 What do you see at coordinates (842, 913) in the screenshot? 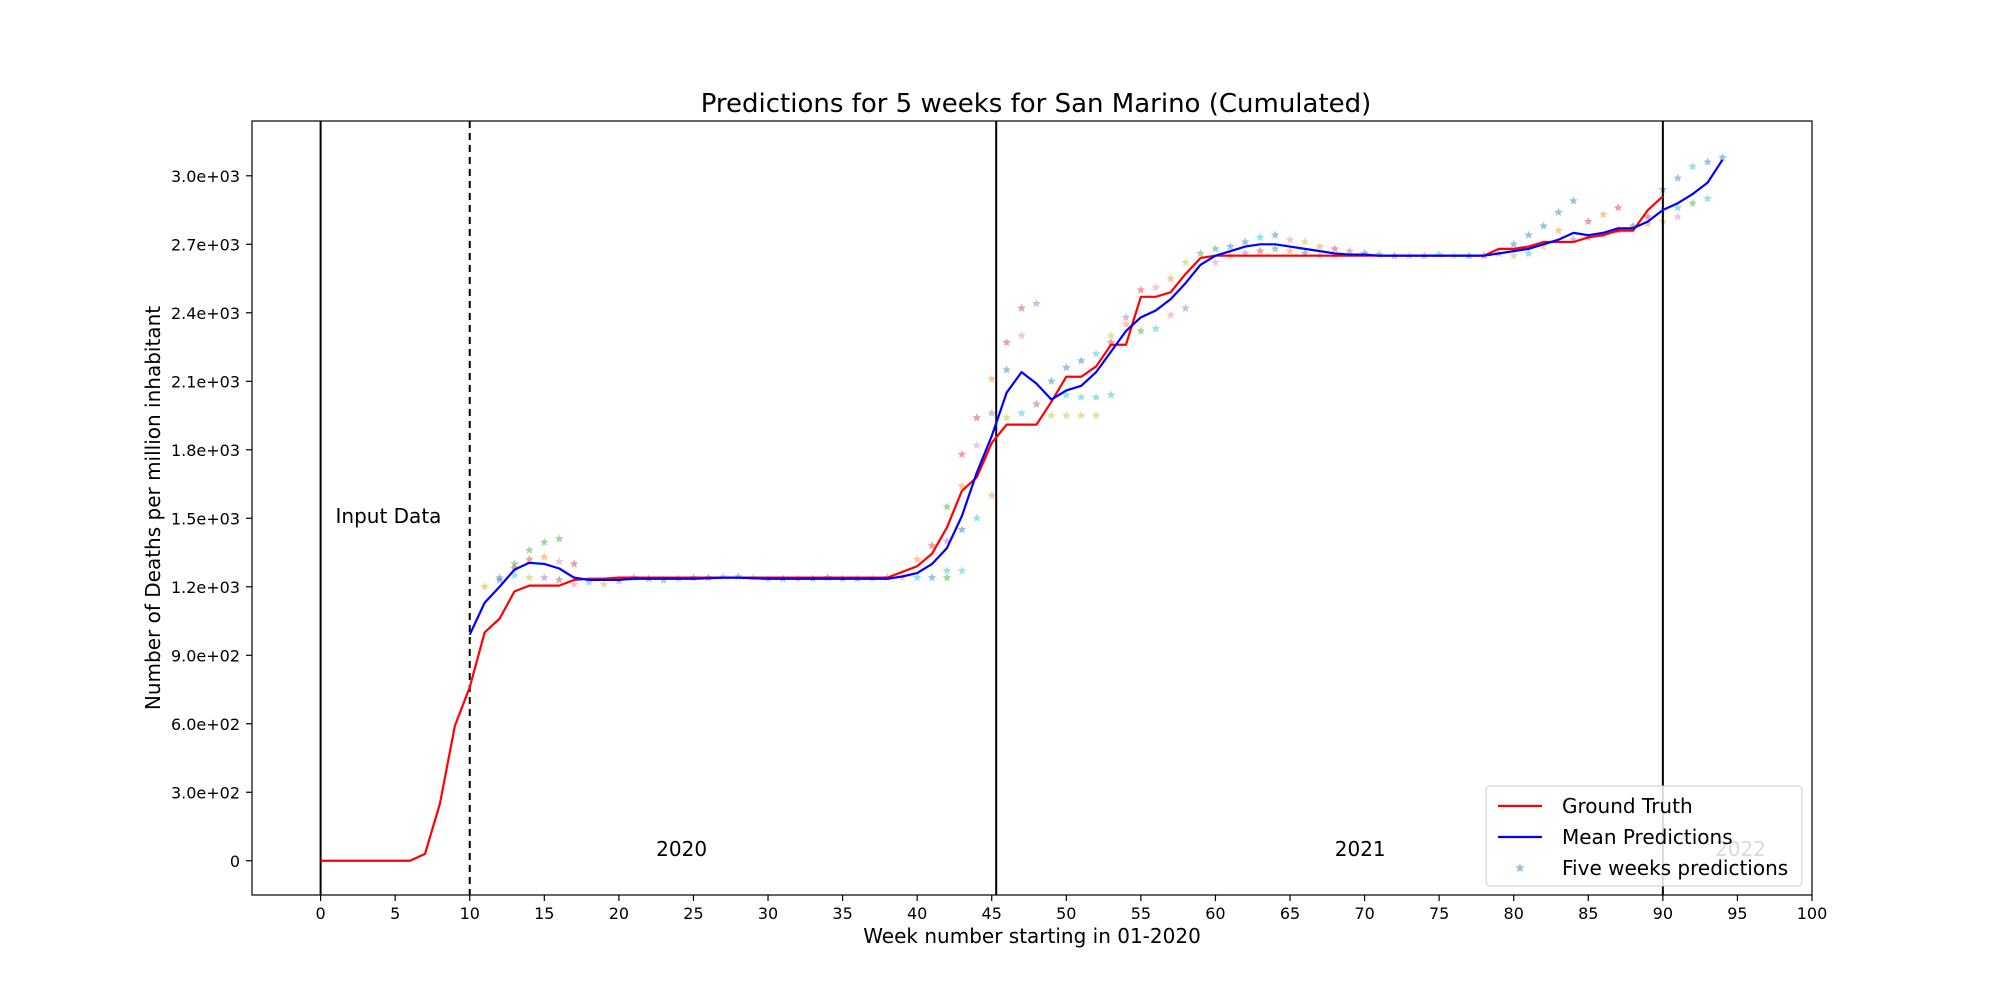
I see `x-tick-label-7: 35` at bounding box center [842, 913].